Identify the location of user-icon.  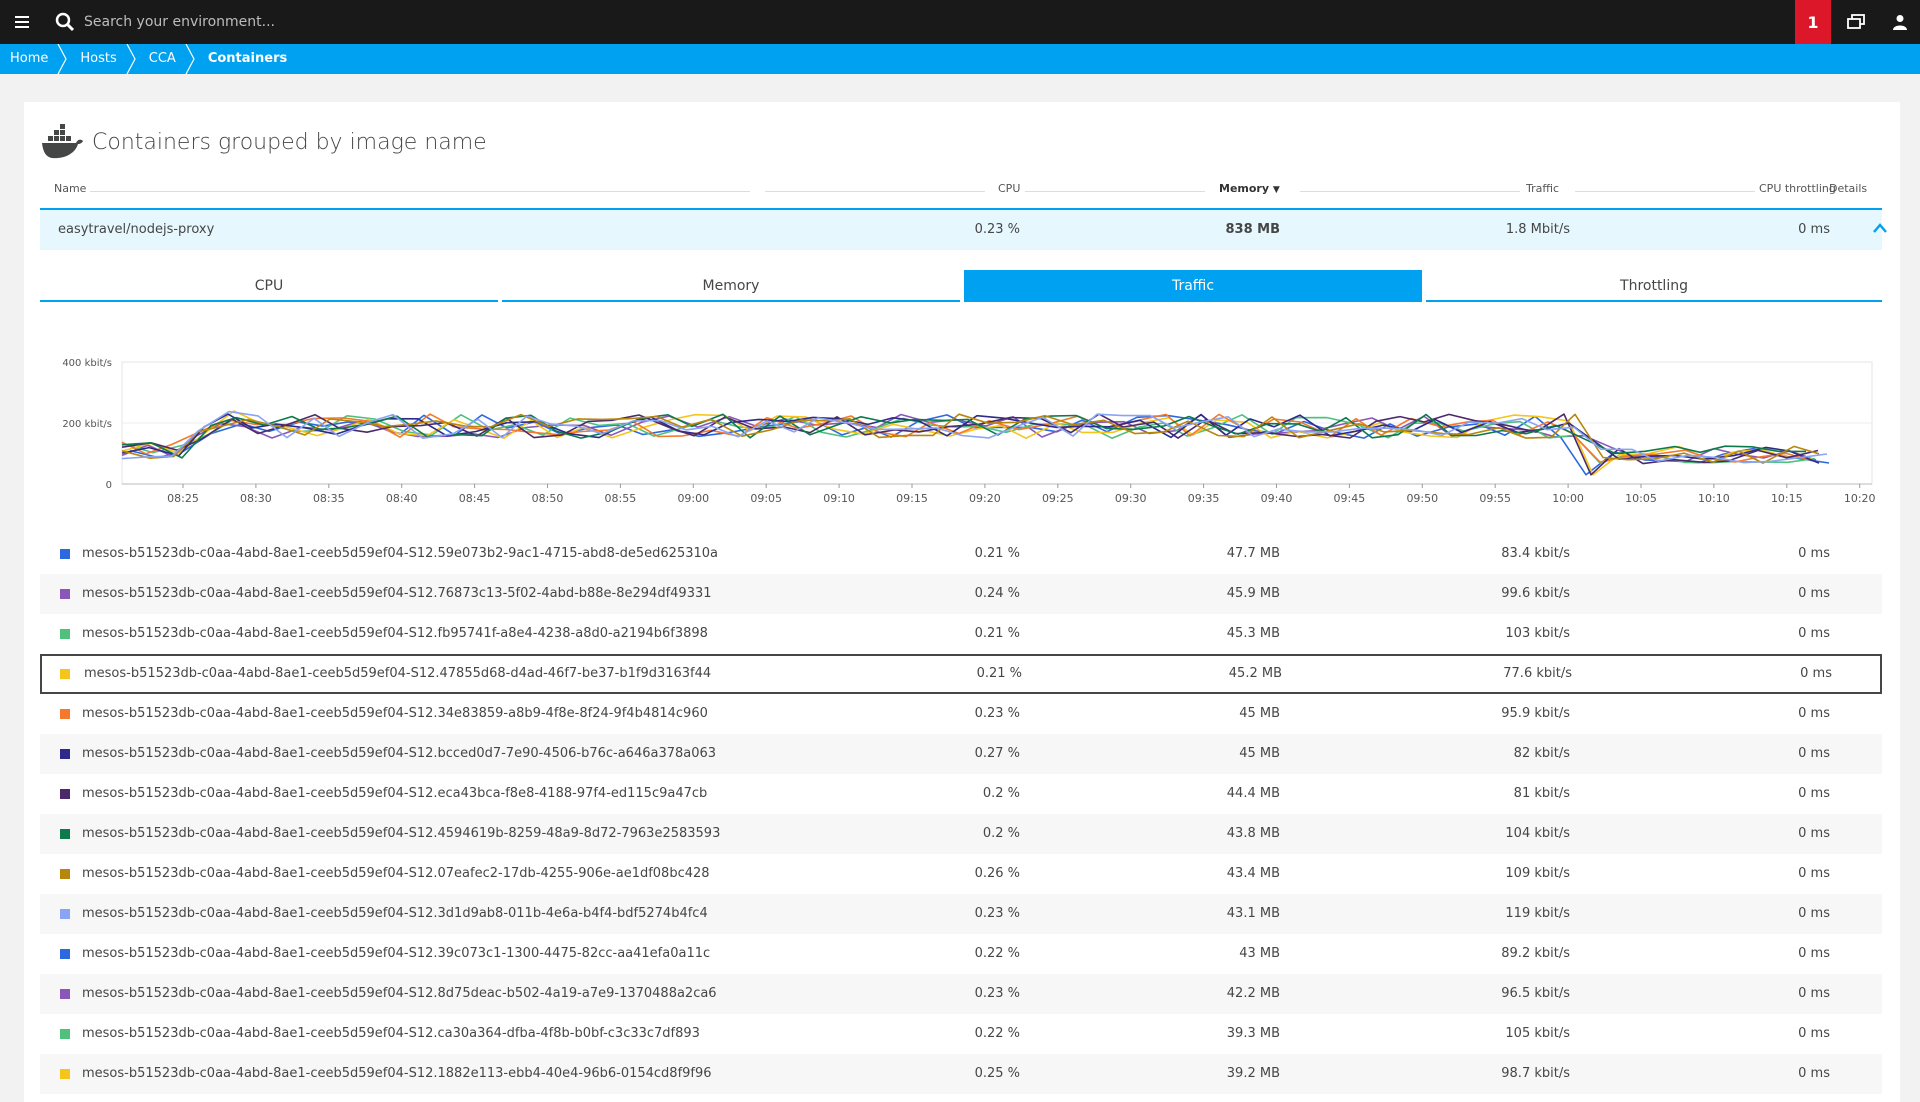
(1900, 22).